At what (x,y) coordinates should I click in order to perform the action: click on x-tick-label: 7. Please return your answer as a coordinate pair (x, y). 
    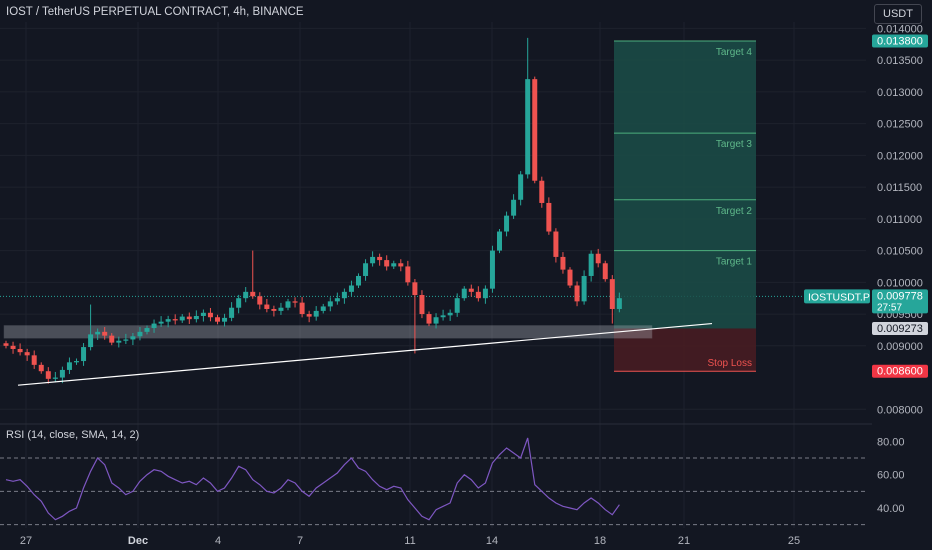
    Looking at the image, I should click on (300, 541).